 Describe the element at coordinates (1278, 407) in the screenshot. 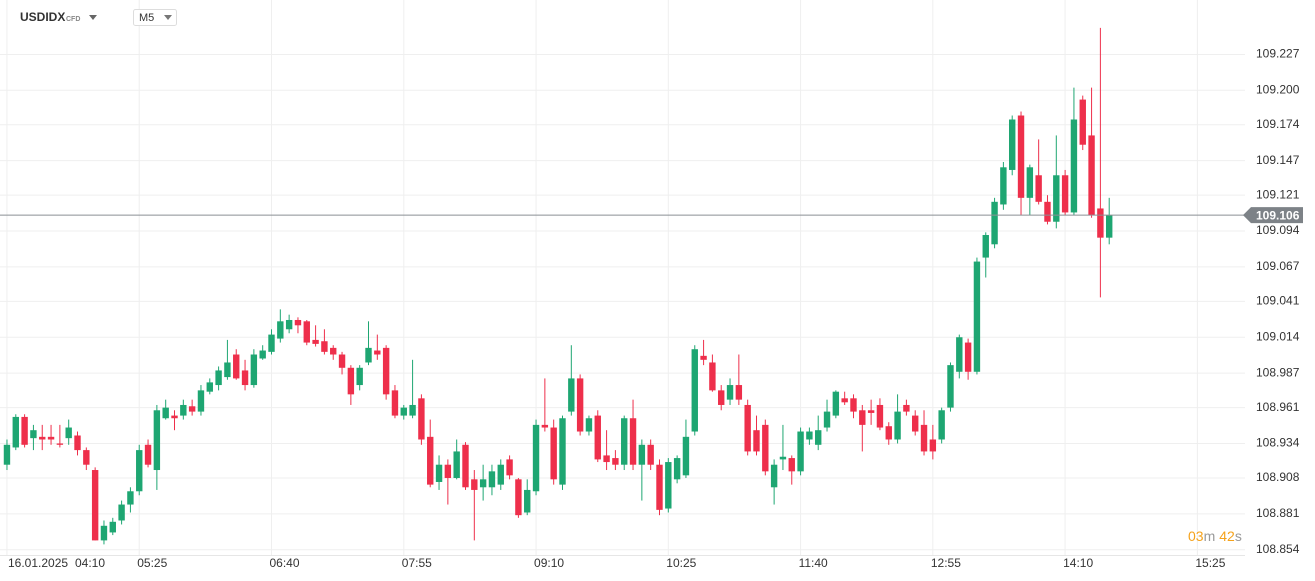

I see `y-tick-label: 108.961` at that location.